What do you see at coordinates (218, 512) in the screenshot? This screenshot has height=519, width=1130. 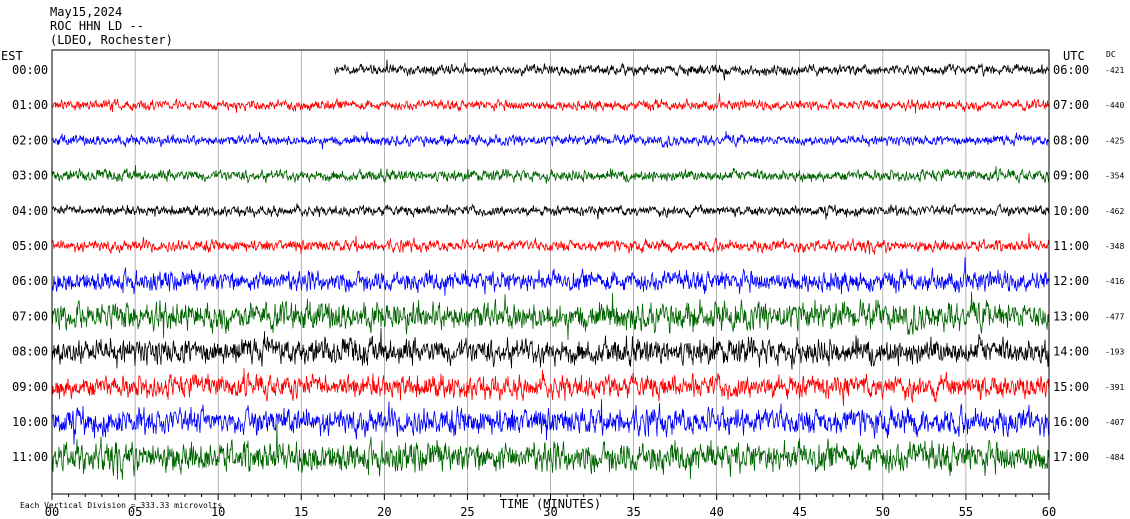 I see `x-tick-label: 10` at bounding box center [218, 512].